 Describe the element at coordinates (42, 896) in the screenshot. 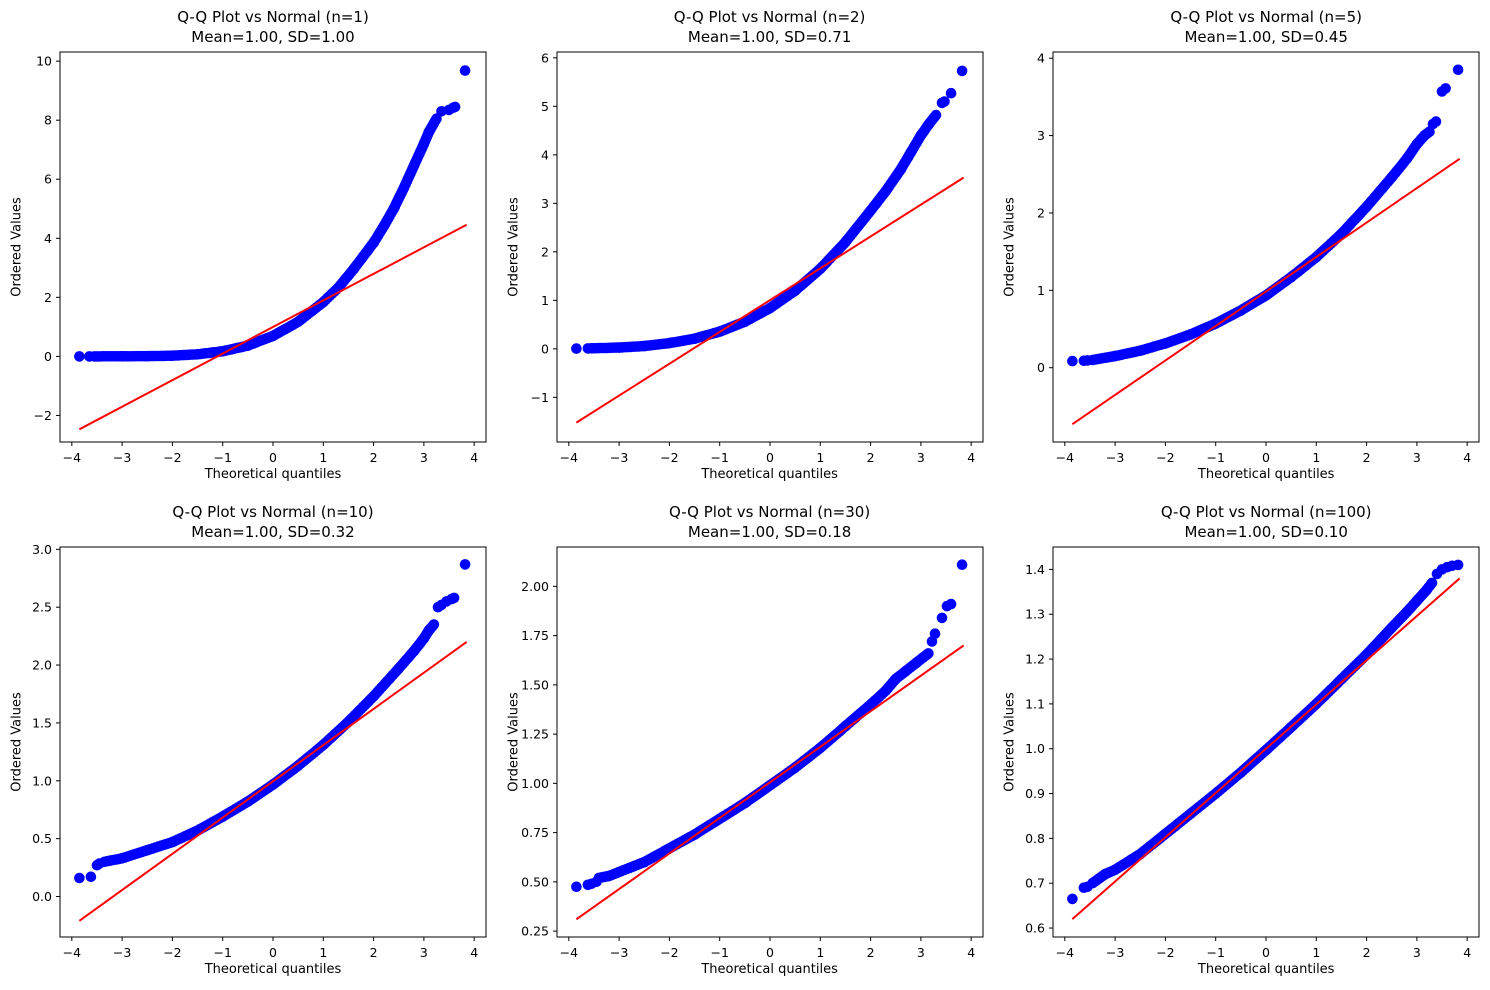

I see `svg-text: 0.0` at that location.